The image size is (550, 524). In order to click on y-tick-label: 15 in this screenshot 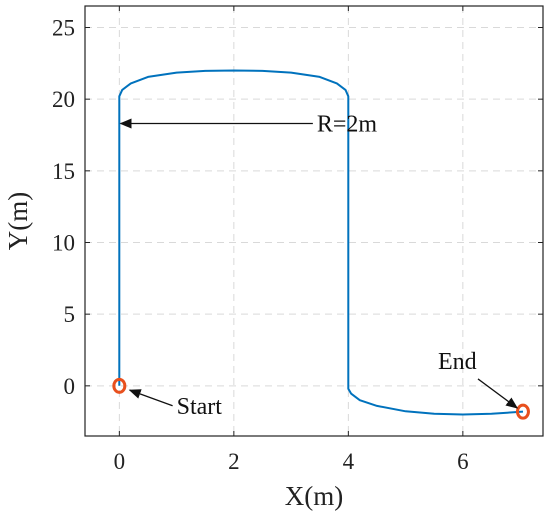, I will do `click(63, 171)`.